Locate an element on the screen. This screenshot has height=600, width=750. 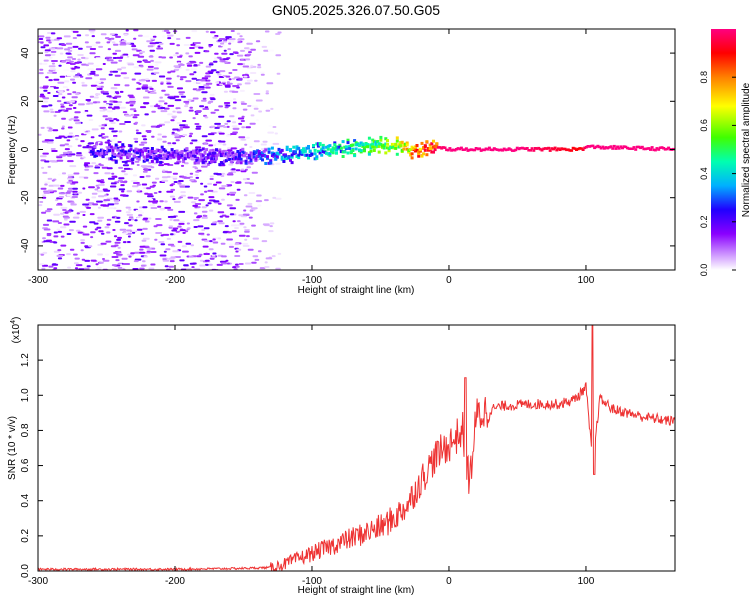
spectrogram-y-tick-label: -40 is located at coordinates (25, 245).